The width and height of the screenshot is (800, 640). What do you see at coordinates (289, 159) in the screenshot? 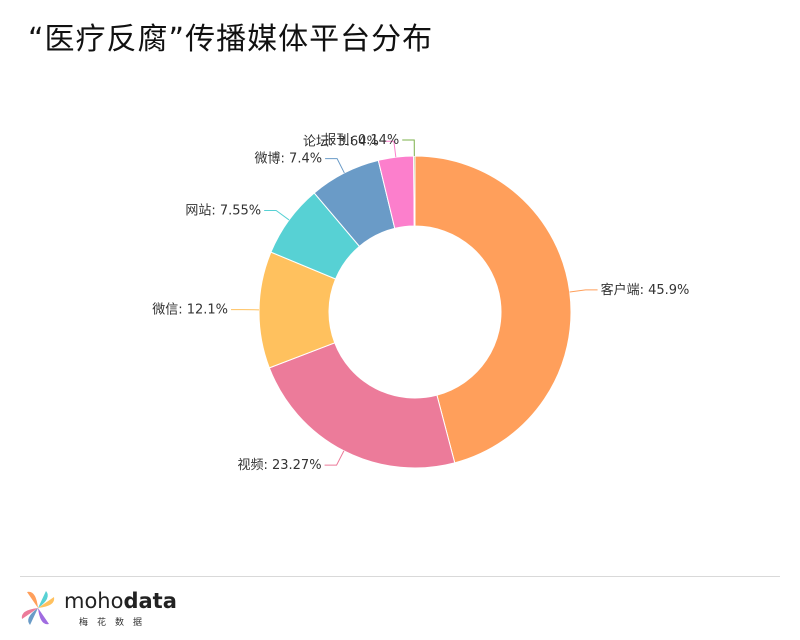
I see `data-label-微博: 微博: 7.4%` at bounding box center [289, 159].